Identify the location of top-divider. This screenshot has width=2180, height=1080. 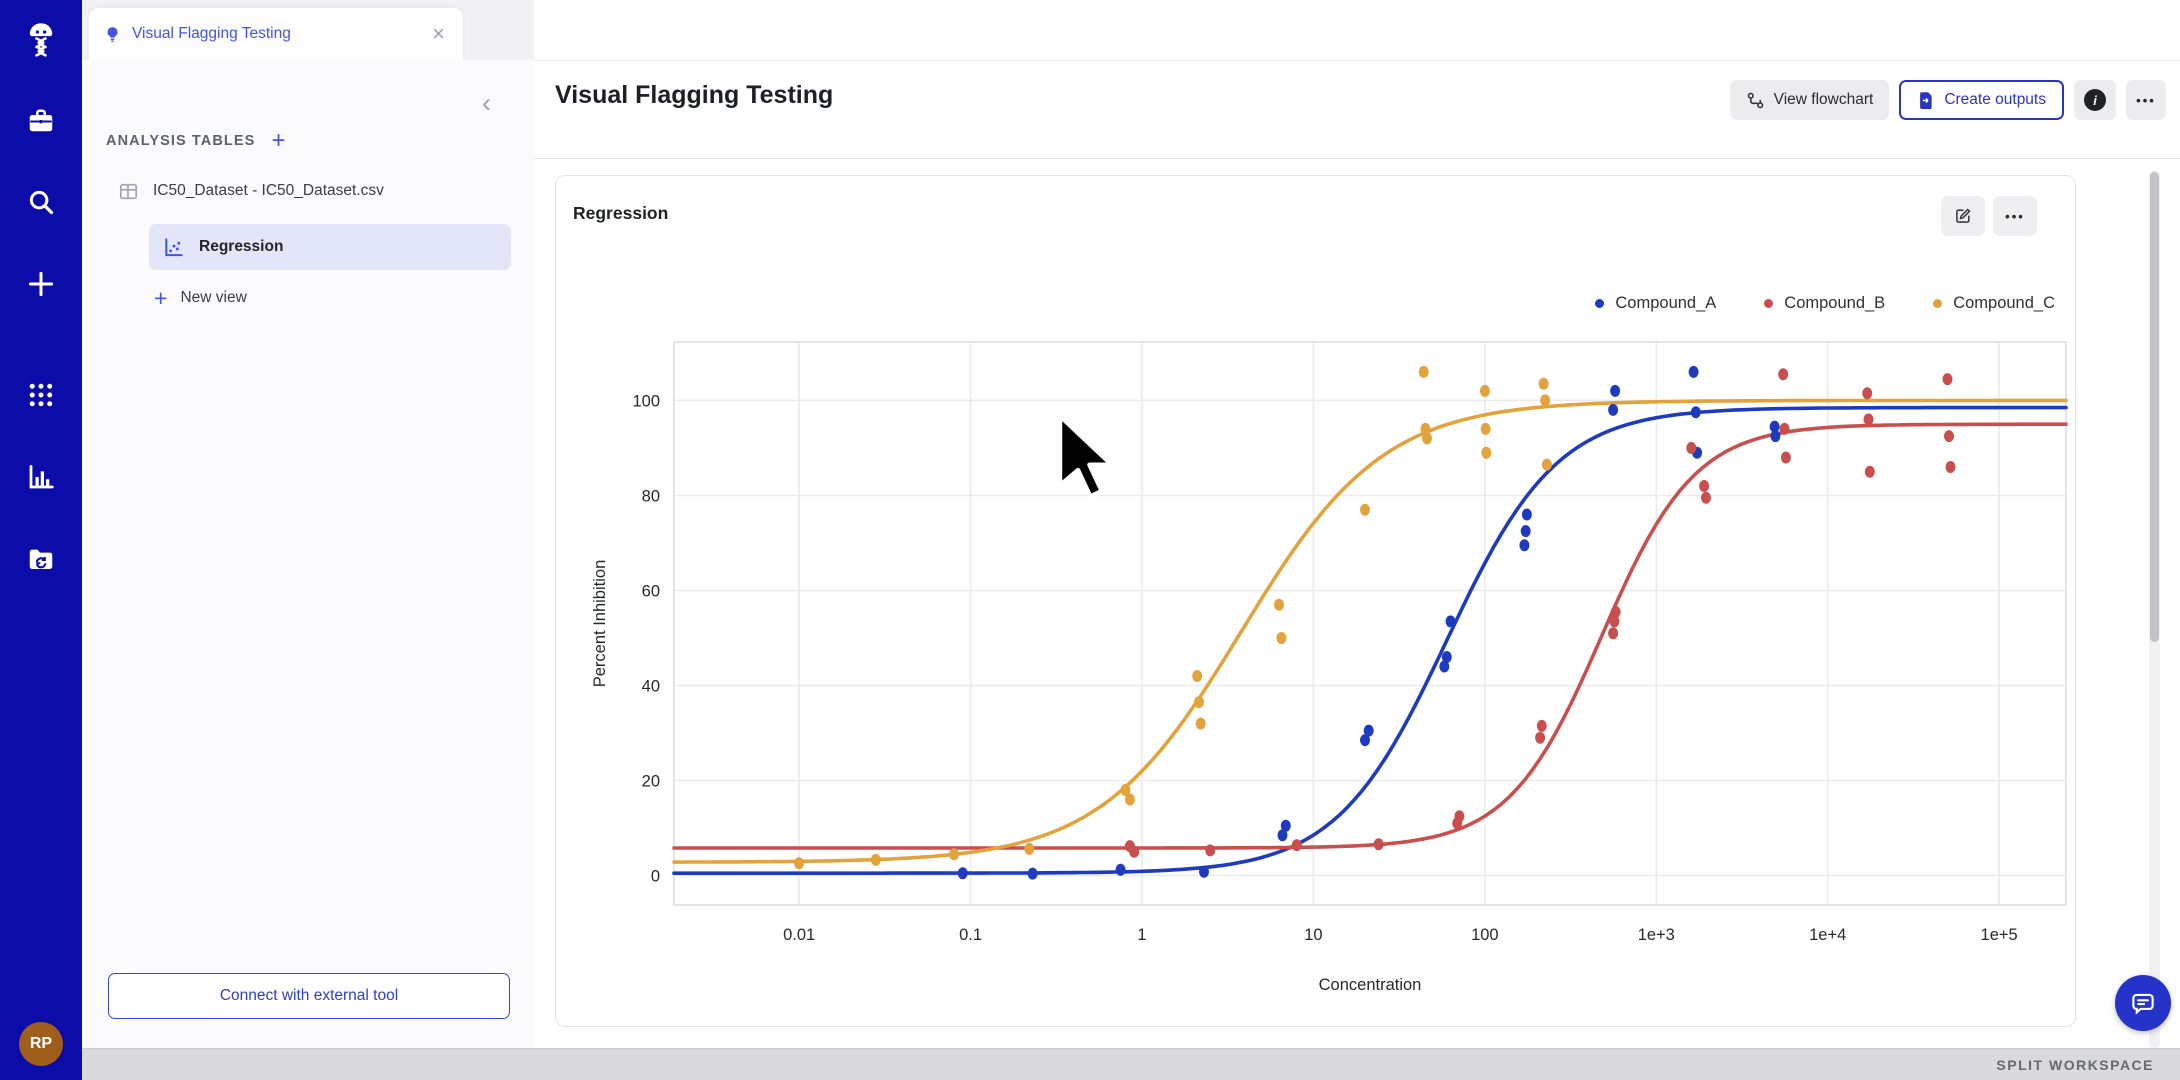
(1357, 60).